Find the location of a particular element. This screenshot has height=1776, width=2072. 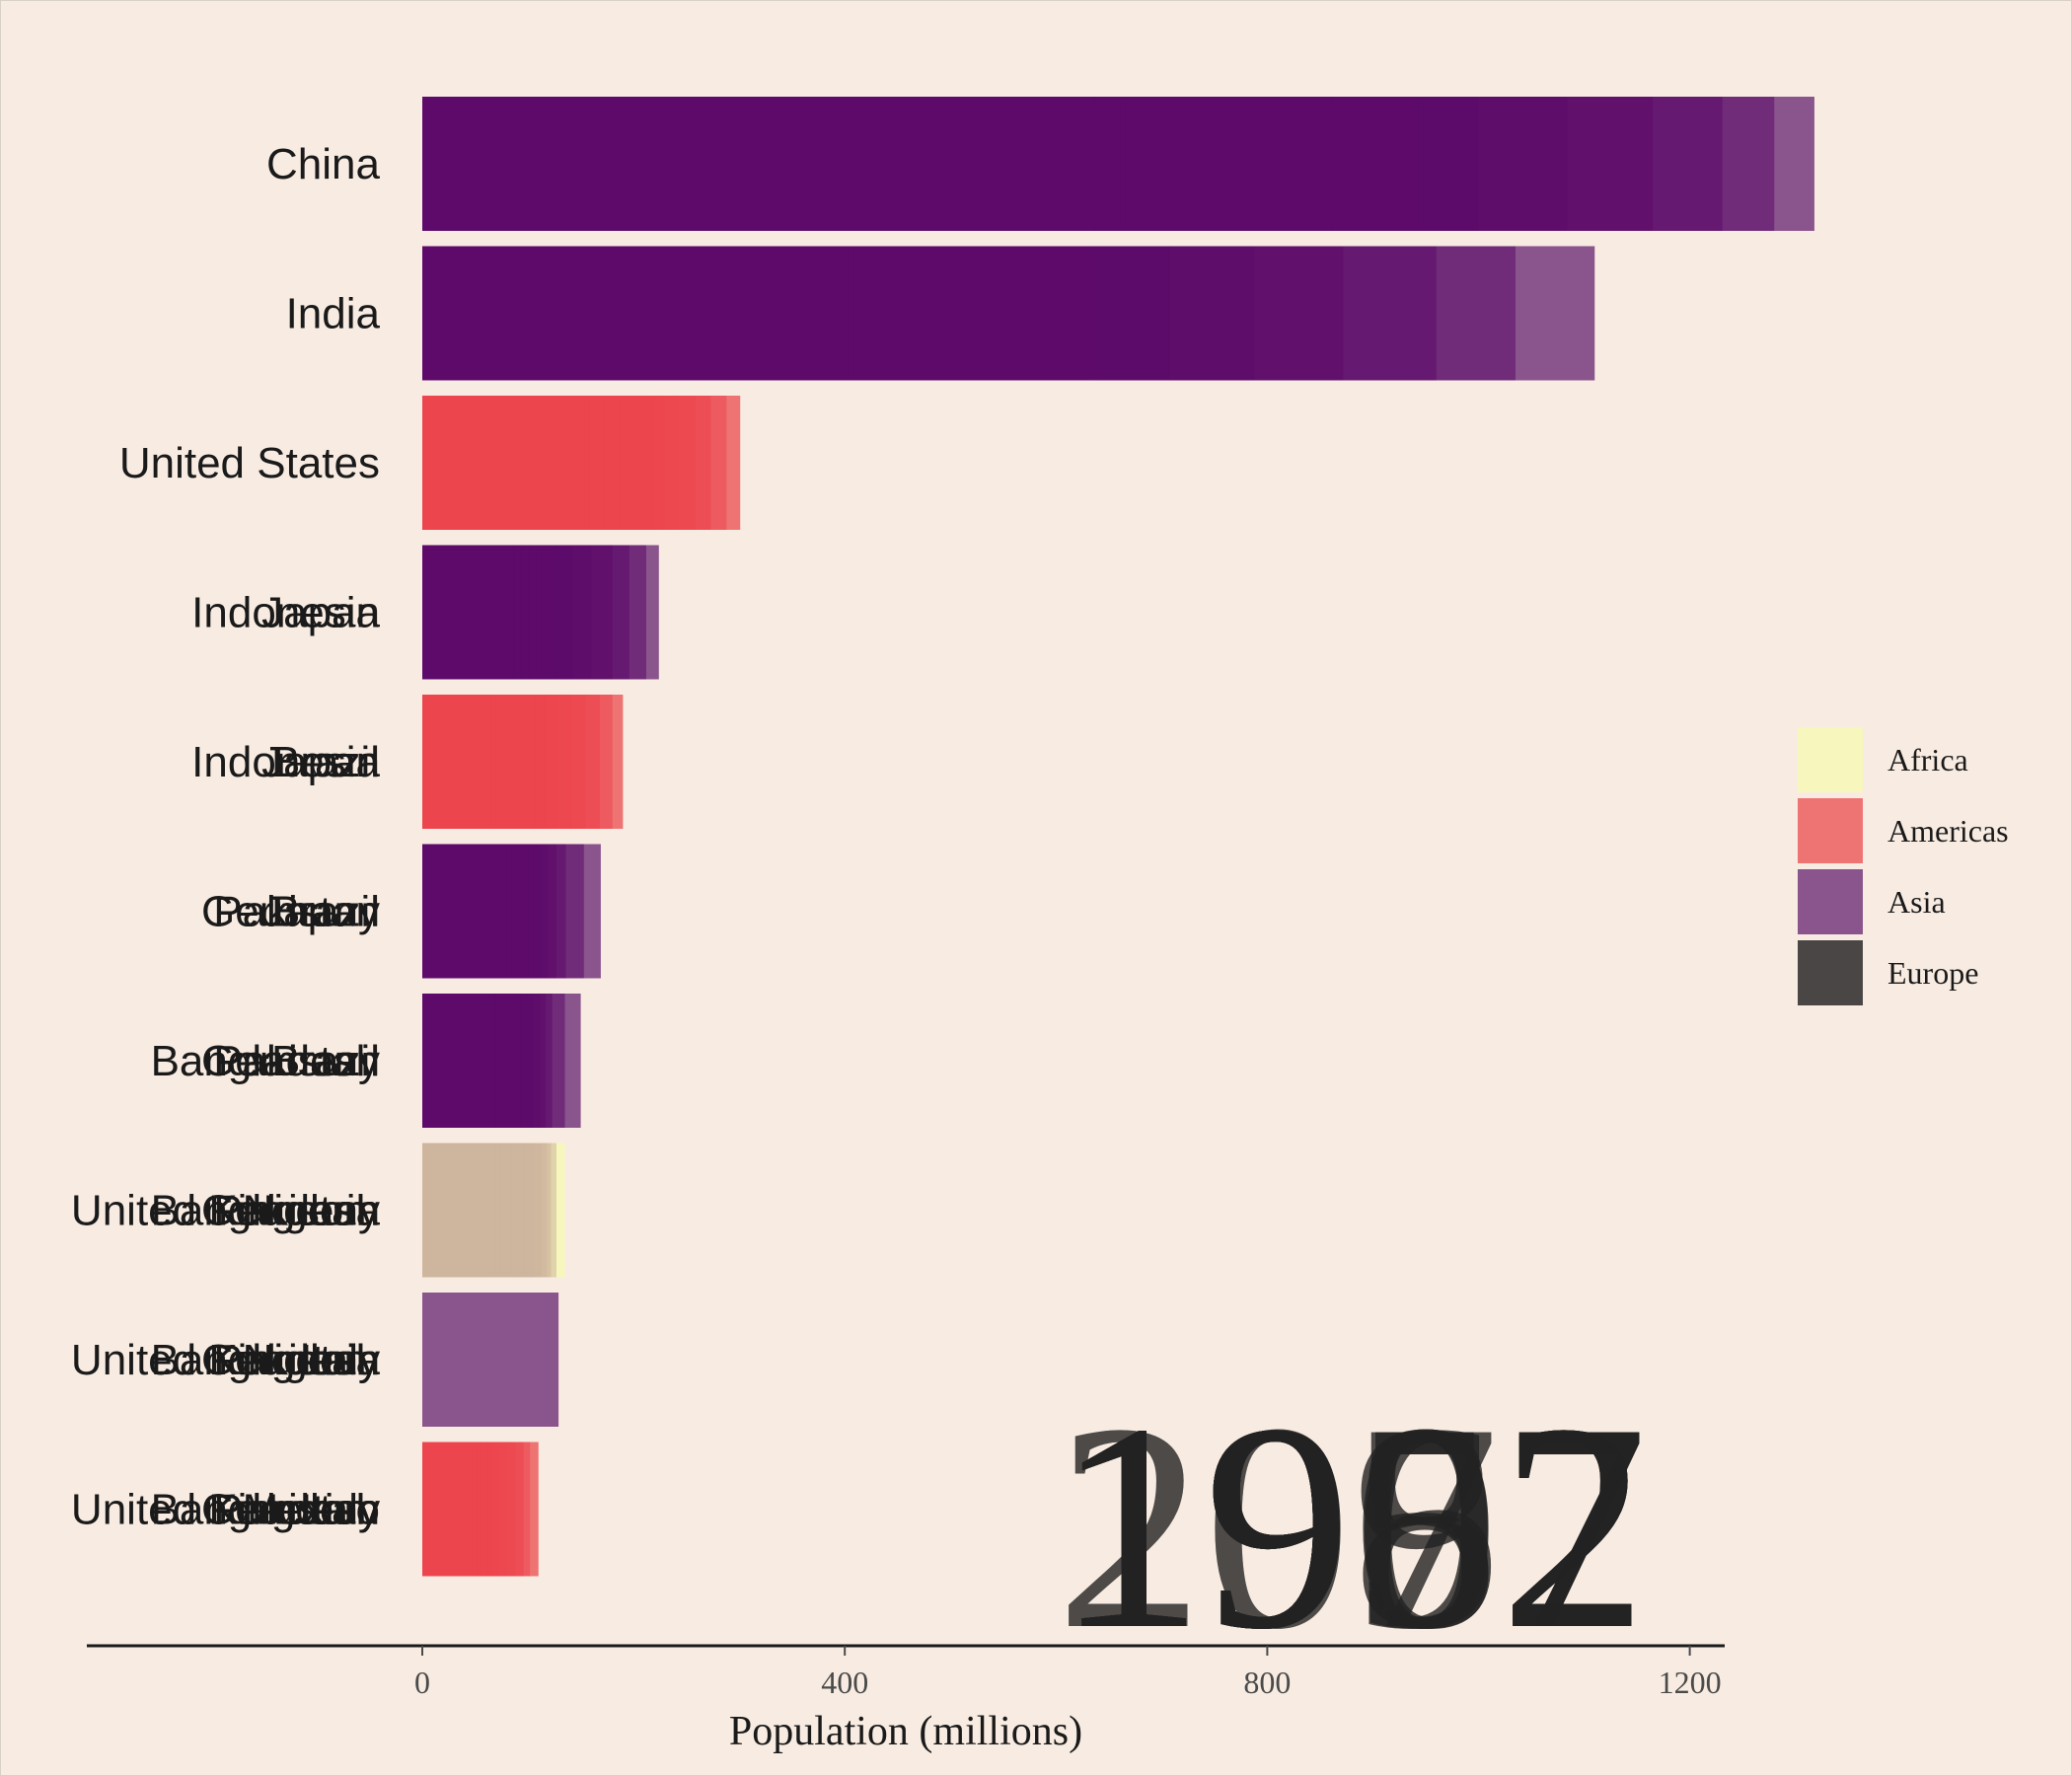

legend-swatch-africa is located at coordinates (1831, 759).